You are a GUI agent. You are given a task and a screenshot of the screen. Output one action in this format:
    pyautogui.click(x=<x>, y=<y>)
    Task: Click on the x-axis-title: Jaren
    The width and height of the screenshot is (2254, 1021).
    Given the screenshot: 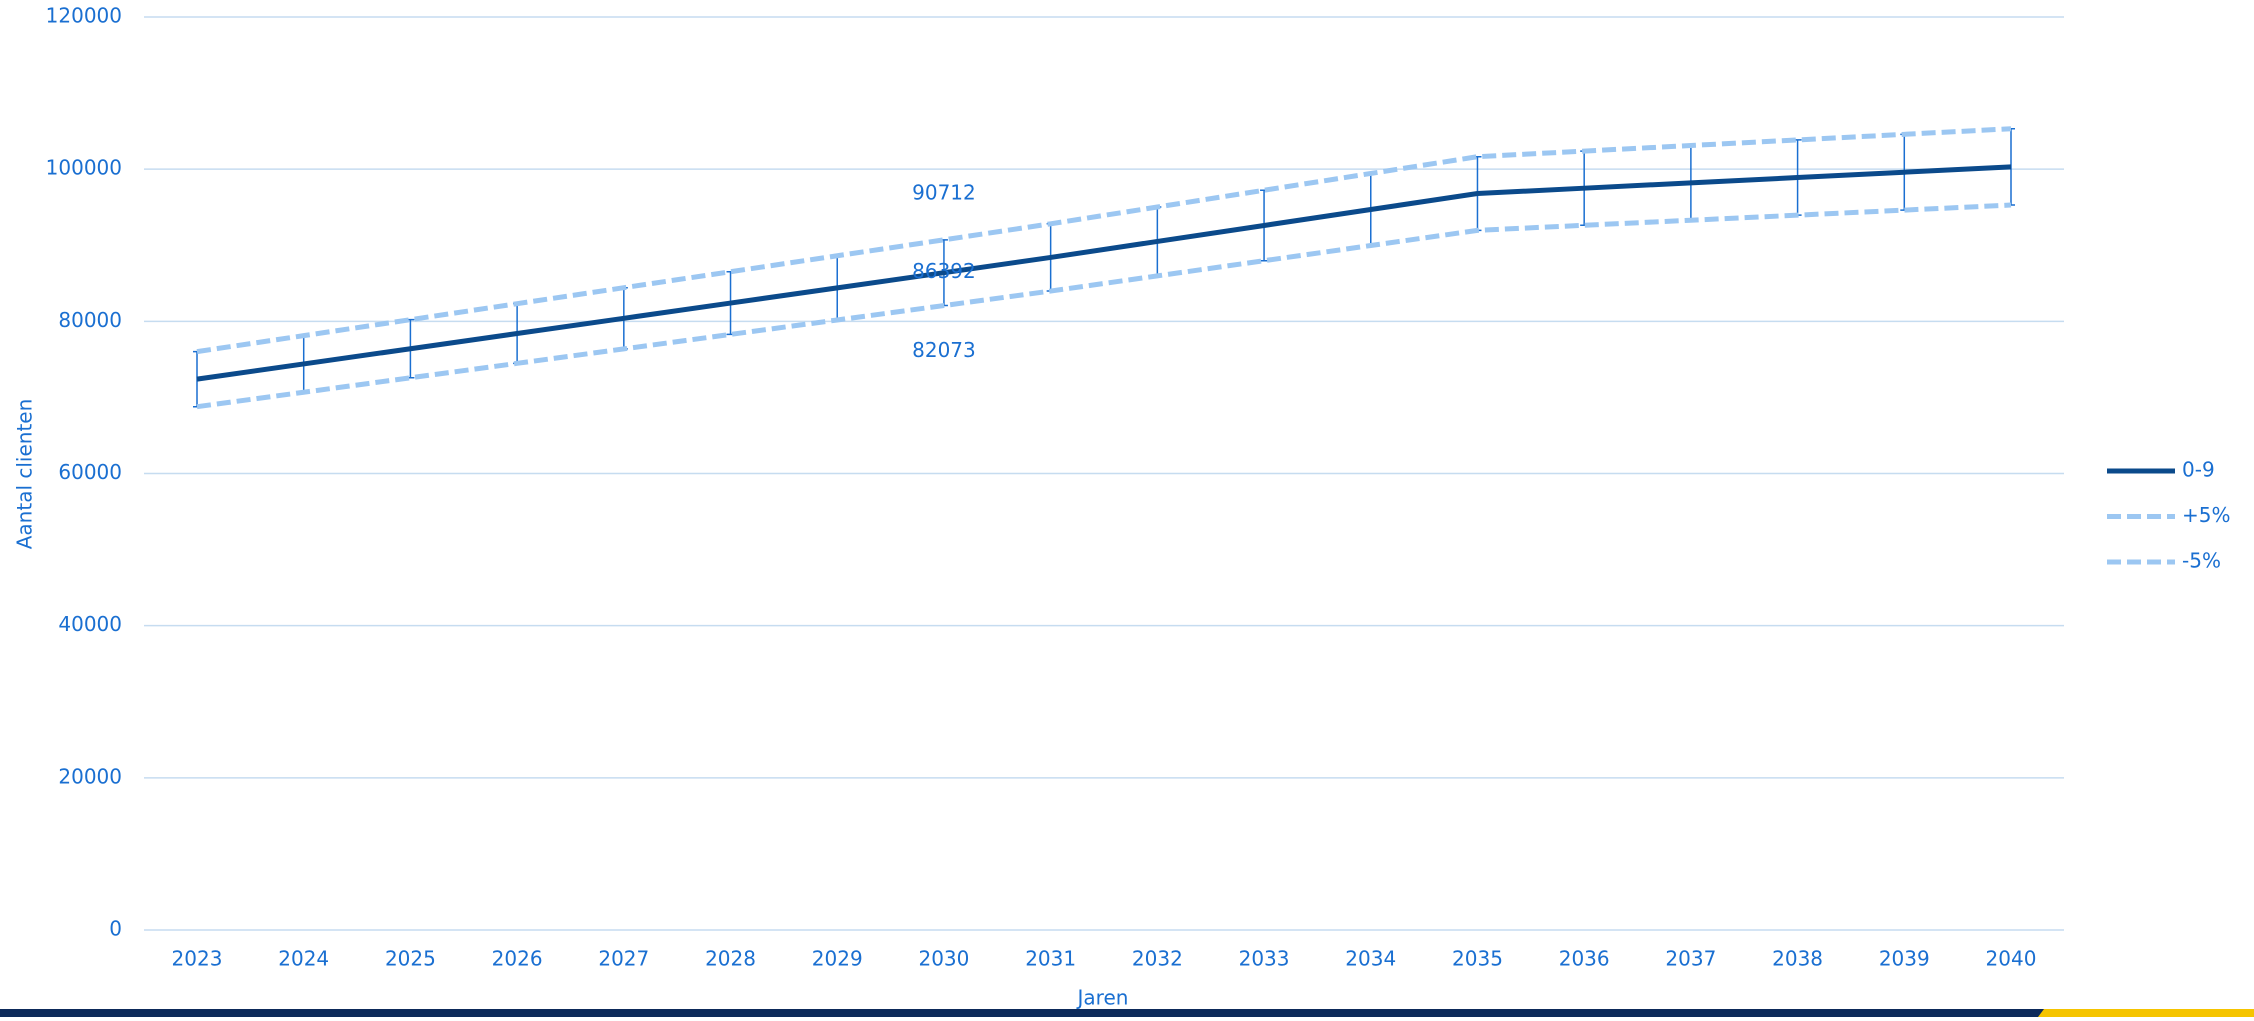 What is the action you would take?
    pyautogui.click(x=1102, y=998)
    